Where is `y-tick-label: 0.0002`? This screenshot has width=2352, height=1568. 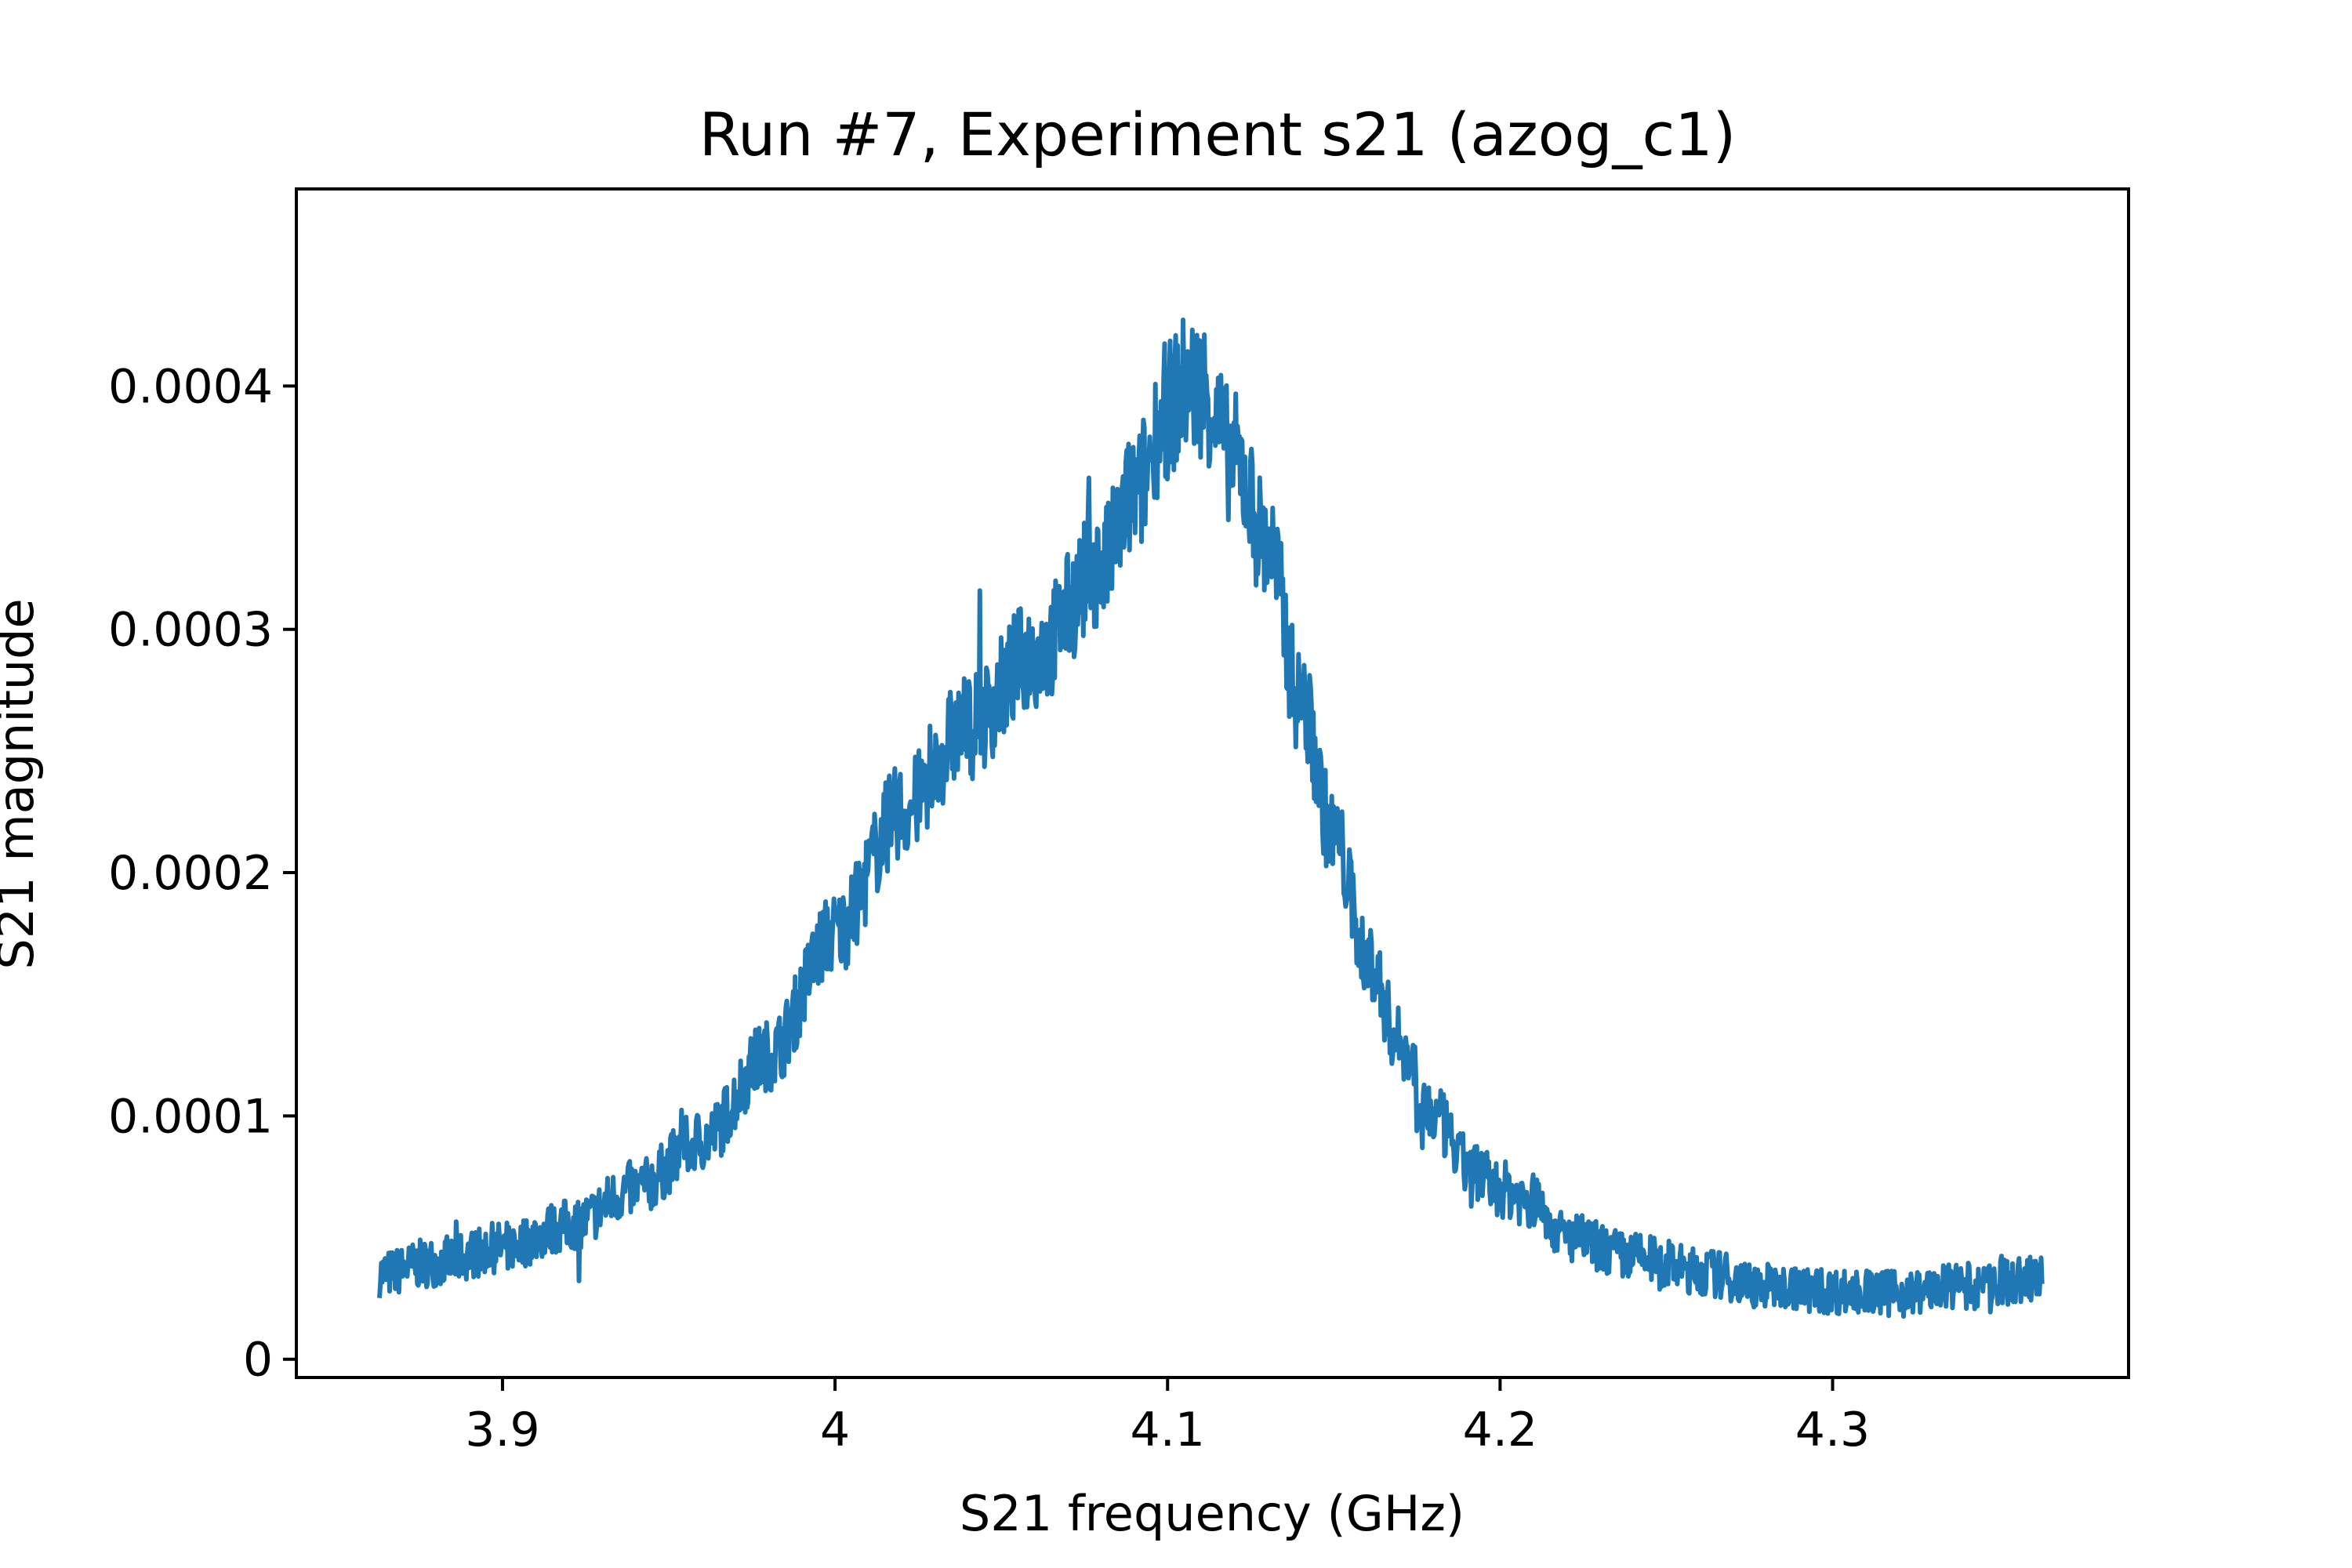 y-tick-label: 0.0002 is located at coordinates (190, 873).